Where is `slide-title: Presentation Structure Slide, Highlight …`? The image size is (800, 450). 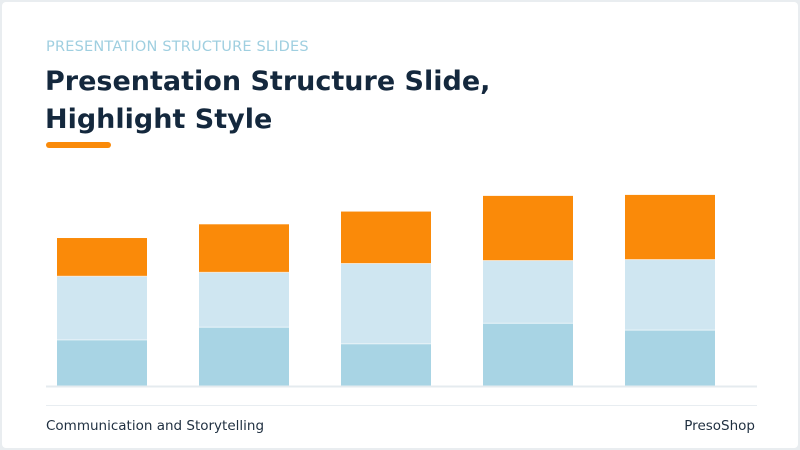
slide-title: Presentation Structure Slide, Highlight … is located at coordinates (345, 101).